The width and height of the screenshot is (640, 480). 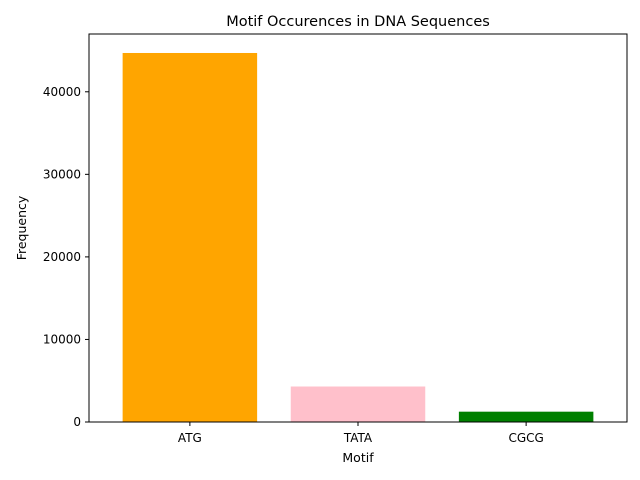 I want to click on chart-title: Motif Occurences in DNA Sequences, so click(x=358, y=22).